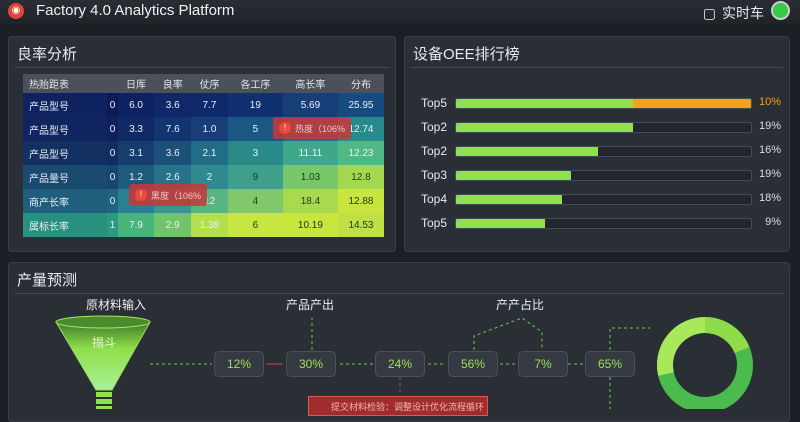 The width and height of the screenshot is (800, 422). I want to click on heatmap-cell: 3, so click(255, 153).